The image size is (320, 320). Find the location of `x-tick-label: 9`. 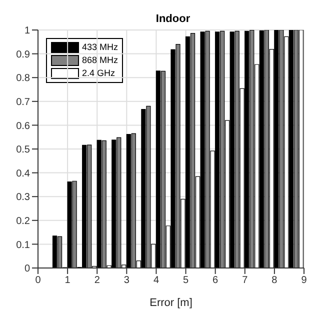

x-tick-label: 9 is located at coordinates (304, 280).